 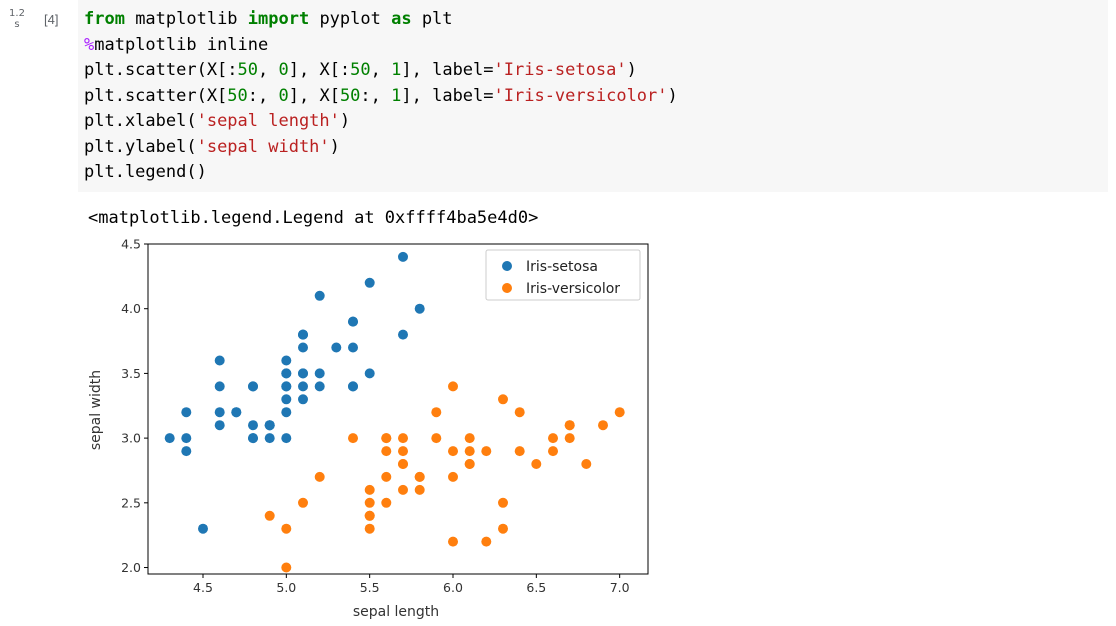 I want to click on execution-time: 1.2 s, so click(x=17, y=19).